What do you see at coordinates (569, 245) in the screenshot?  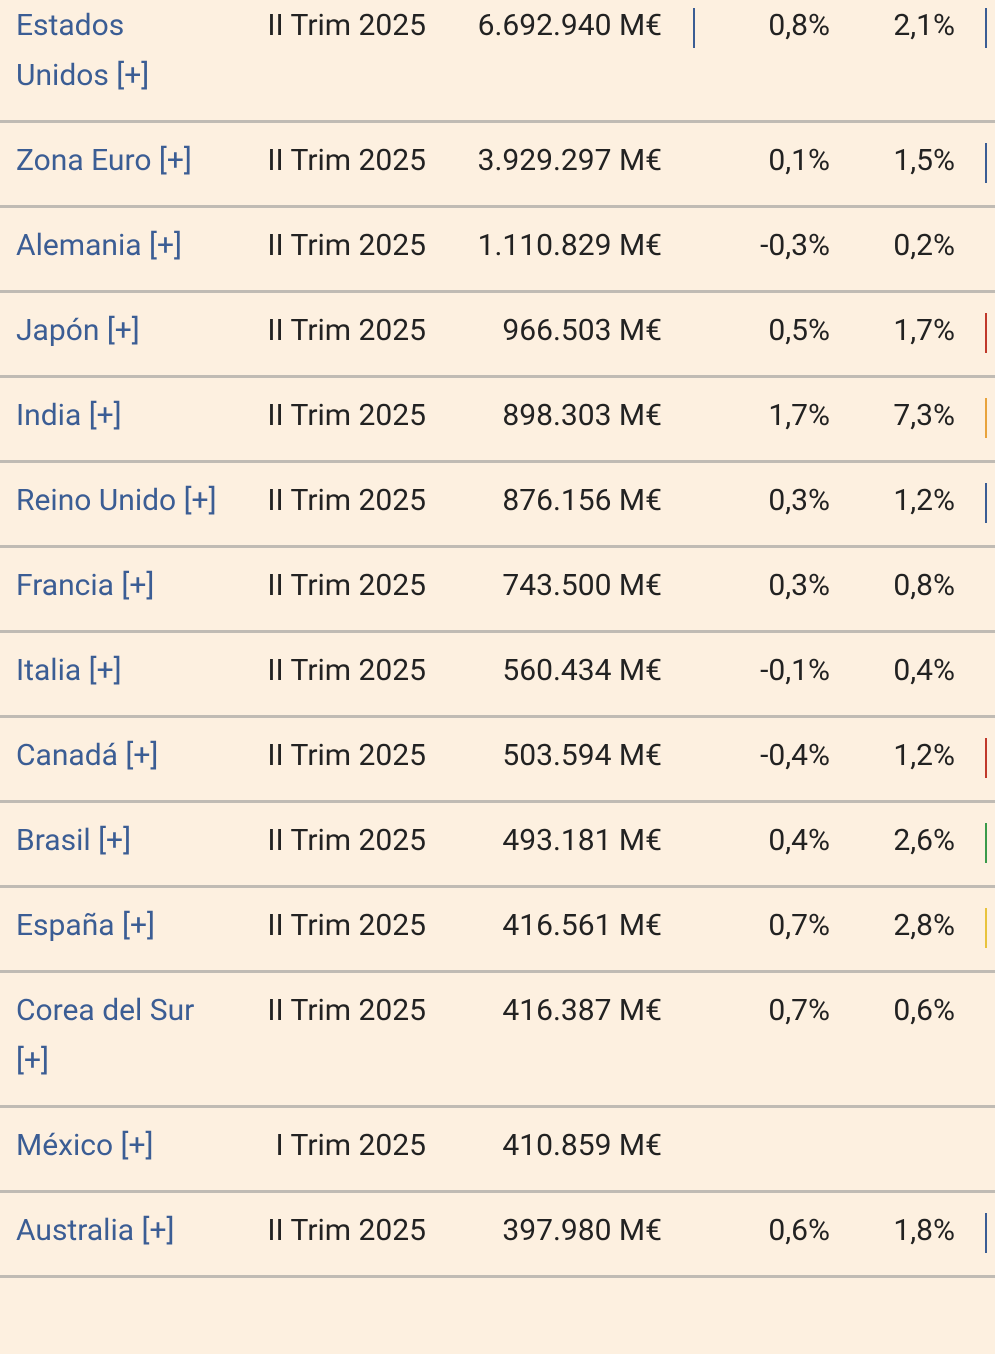 I see `gdp-value: 1.110.829 M€` at bounding box center [569, 245].